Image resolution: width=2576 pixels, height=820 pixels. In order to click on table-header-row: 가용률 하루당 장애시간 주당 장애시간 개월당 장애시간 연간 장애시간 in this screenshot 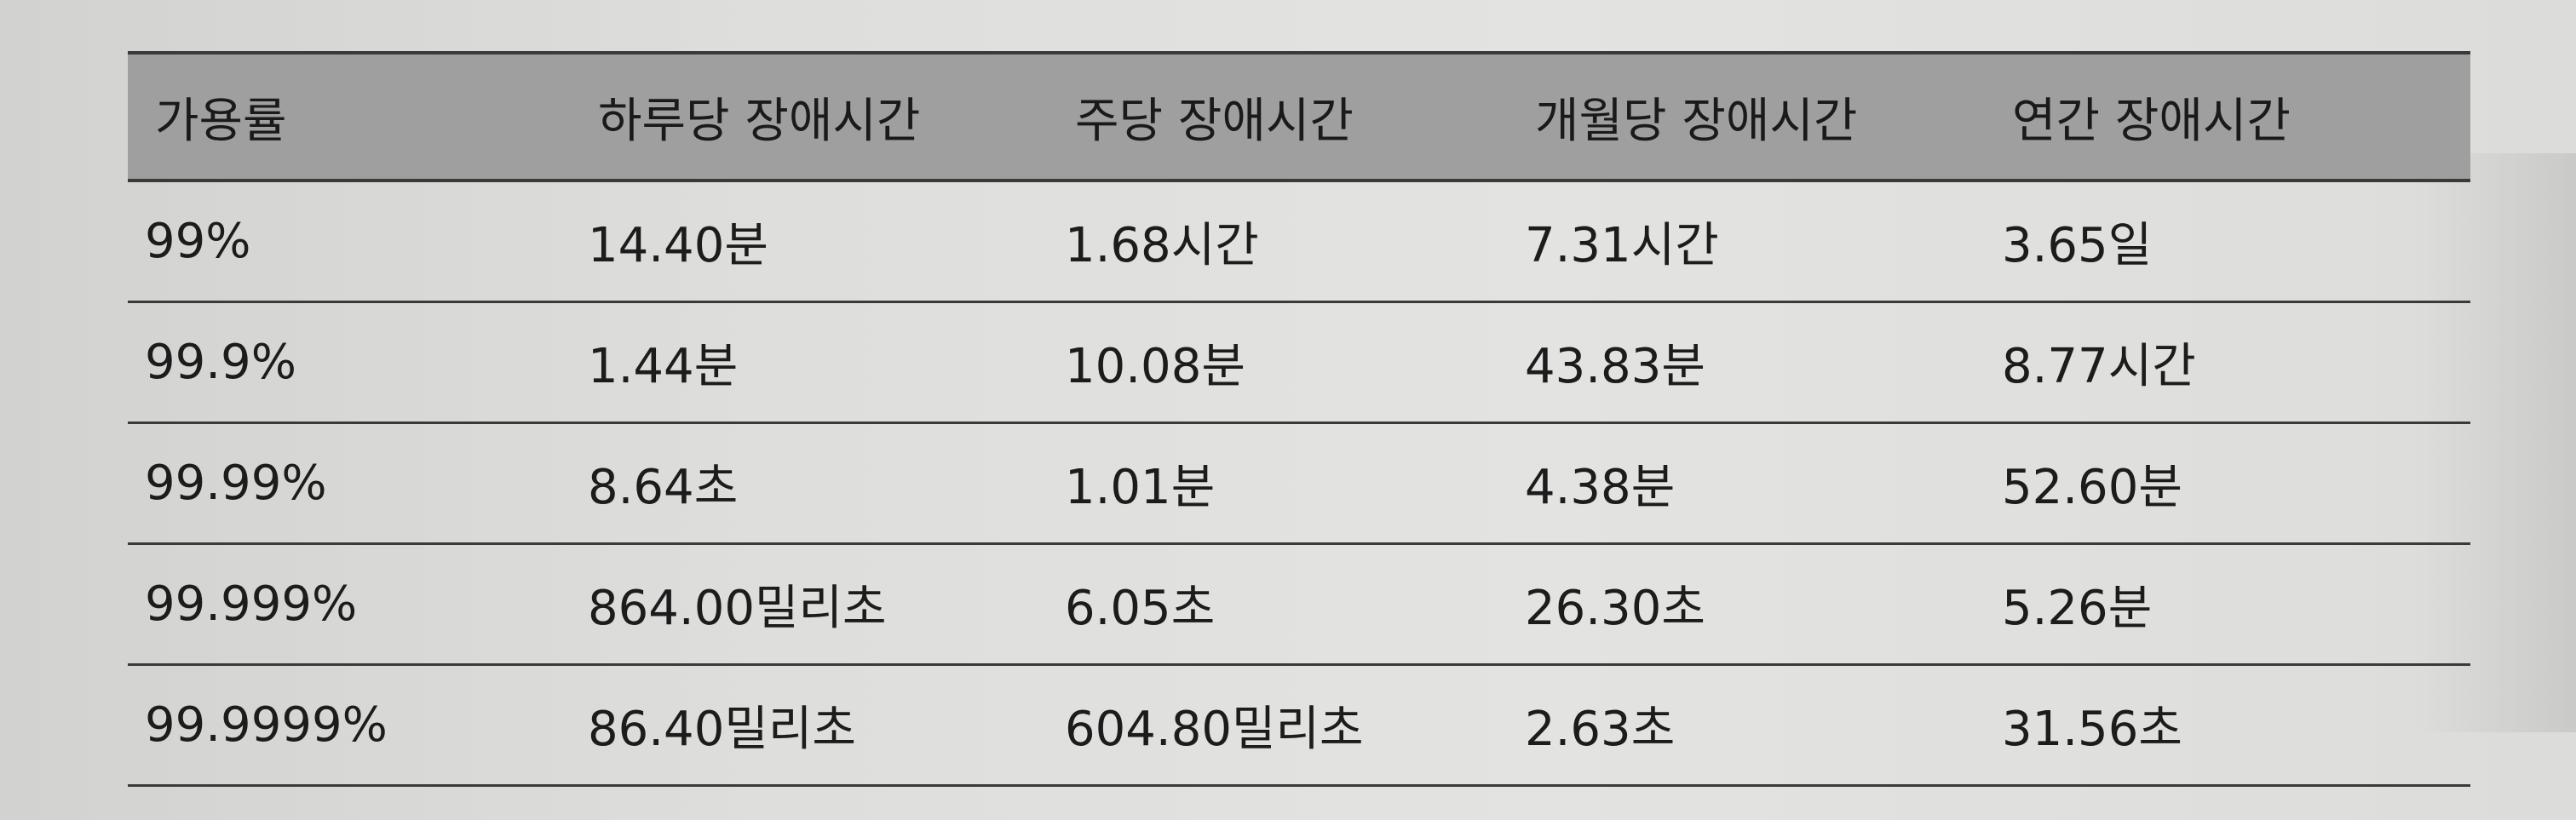, I will do `click(1299, 116)`.